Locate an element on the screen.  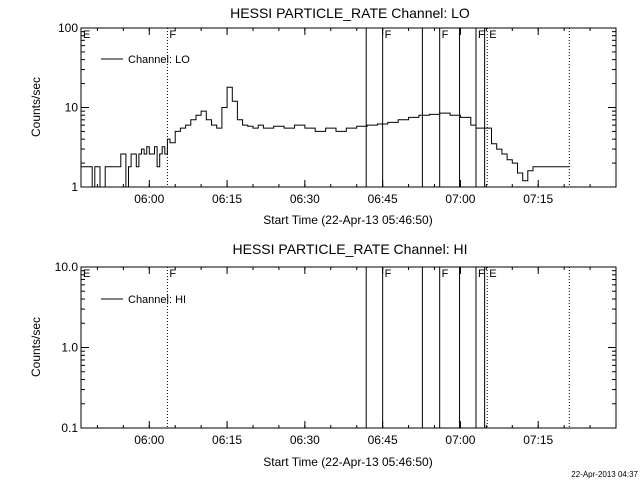
chart-hi-x-tick-label: 07:15 is located at coordinates (538, 440).